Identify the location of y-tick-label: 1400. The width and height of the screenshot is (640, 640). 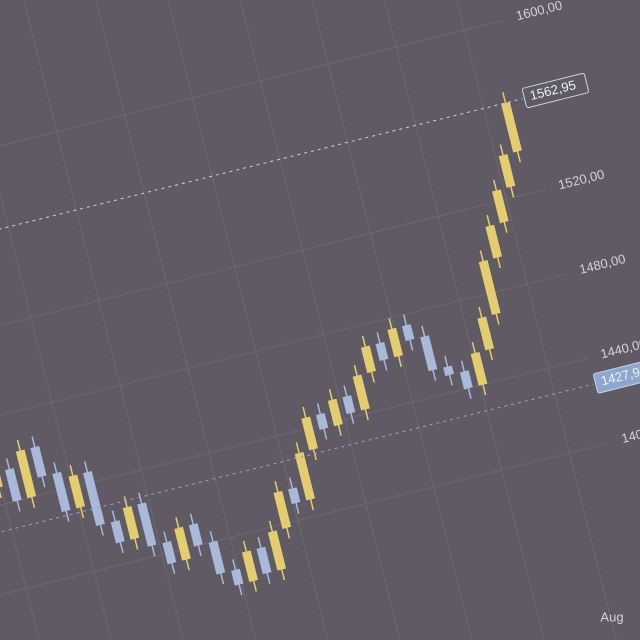
(630, 435).